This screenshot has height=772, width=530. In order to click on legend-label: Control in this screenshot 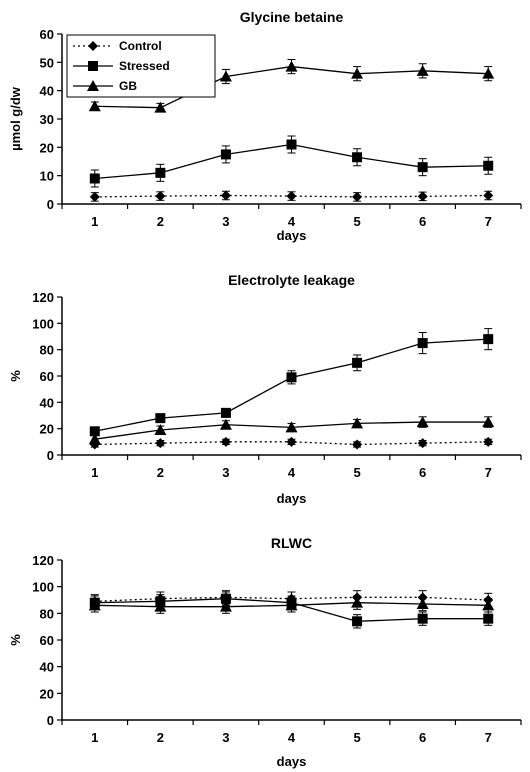, I will do `click(140, 46)`.